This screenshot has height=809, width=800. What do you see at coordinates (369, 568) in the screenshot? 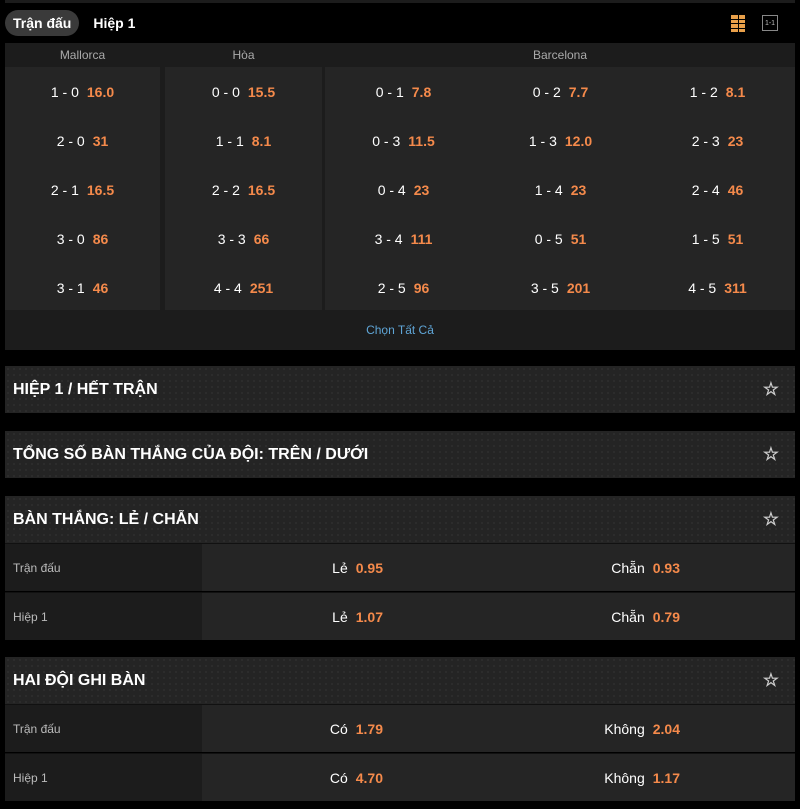
I see `odds: 0.95` at bounding box center [369, 568].